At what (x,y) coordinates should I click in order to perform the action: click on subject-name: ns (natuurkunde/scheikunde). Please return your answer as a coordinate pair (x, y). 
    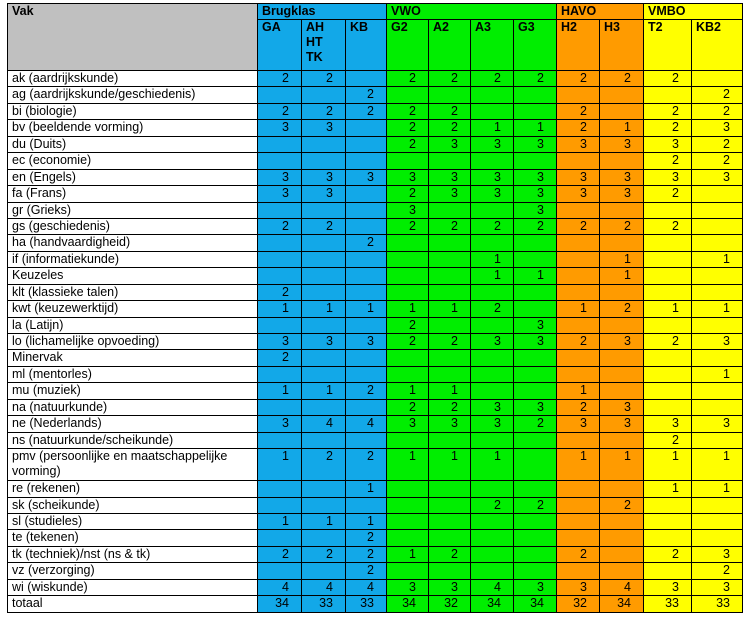
    Looking at the image, I should click on (132, 440).